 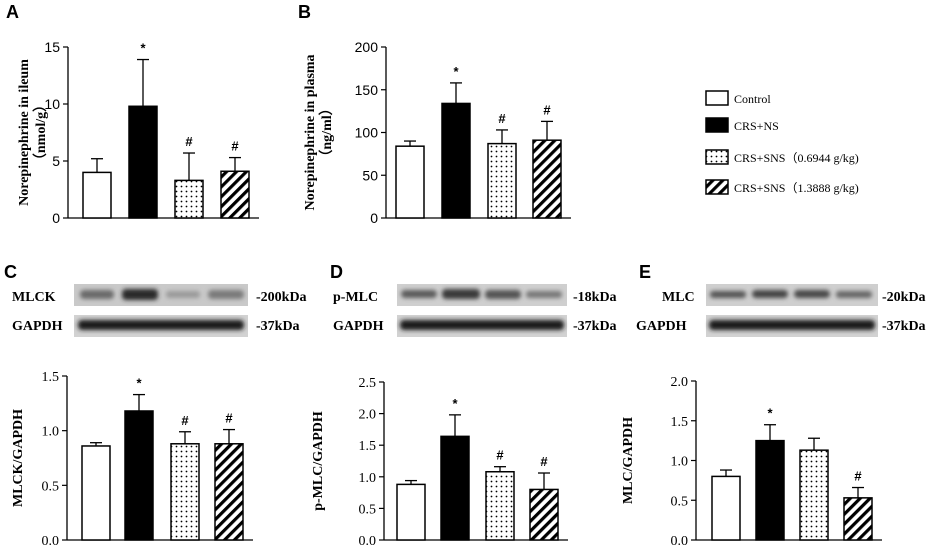 I want to click on blot-size: -200kDa, so click(x=281, y=297).